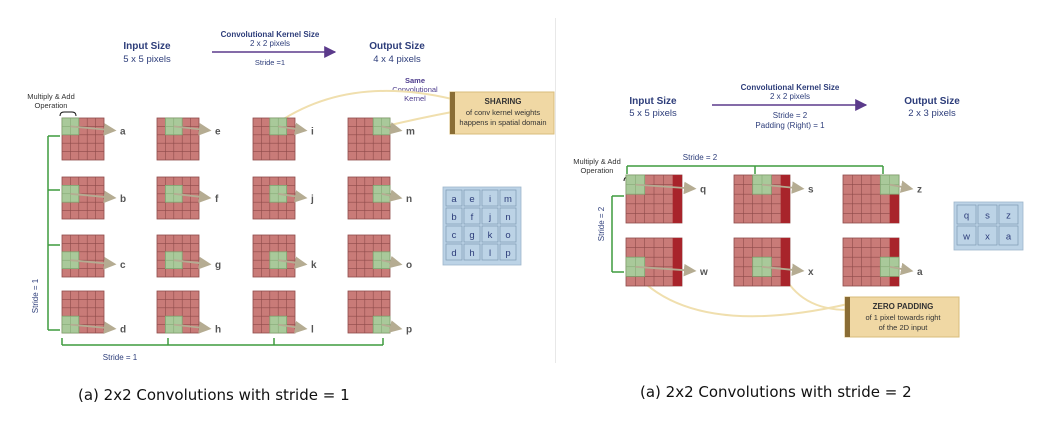 The height and width of the screenshot is (430, 1055). Describe the element at coordinates (123, 265) in the screenshot. I see `output-label: c` at that location.